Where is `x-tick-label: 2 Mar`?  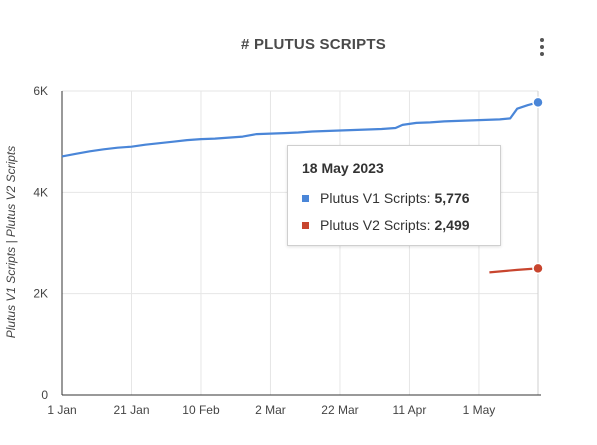 x-tick-label: 2 Mar is located at coordinates (270, 410).